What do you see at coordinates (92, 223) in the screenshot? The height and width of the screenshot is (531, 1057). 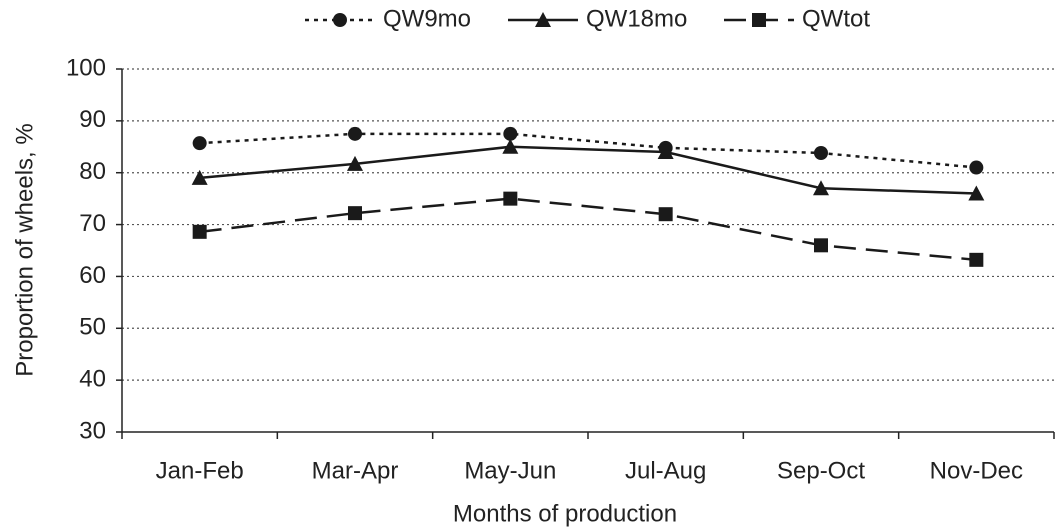 I see `y-tick-label: 70` at bounding box center [92, 223].